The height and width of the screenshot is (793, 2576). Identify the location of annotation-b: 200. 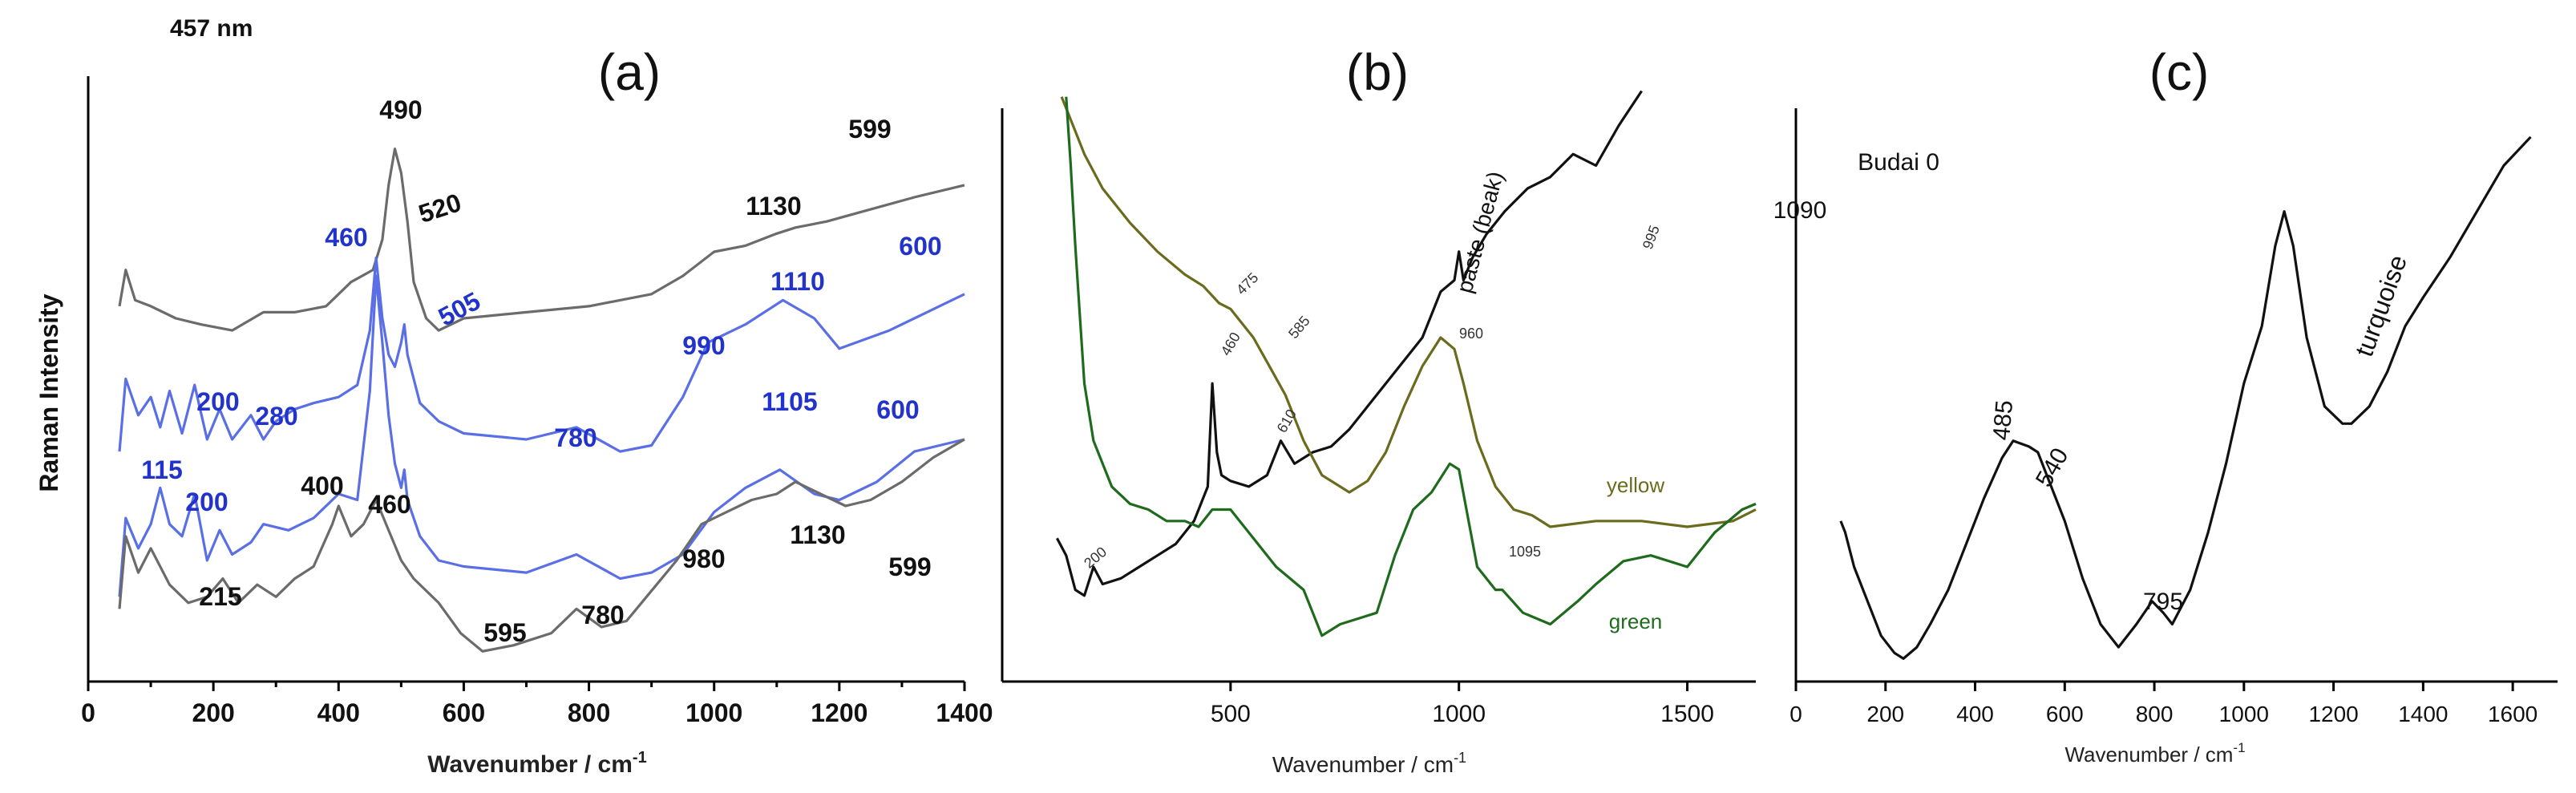
(1095, 558).